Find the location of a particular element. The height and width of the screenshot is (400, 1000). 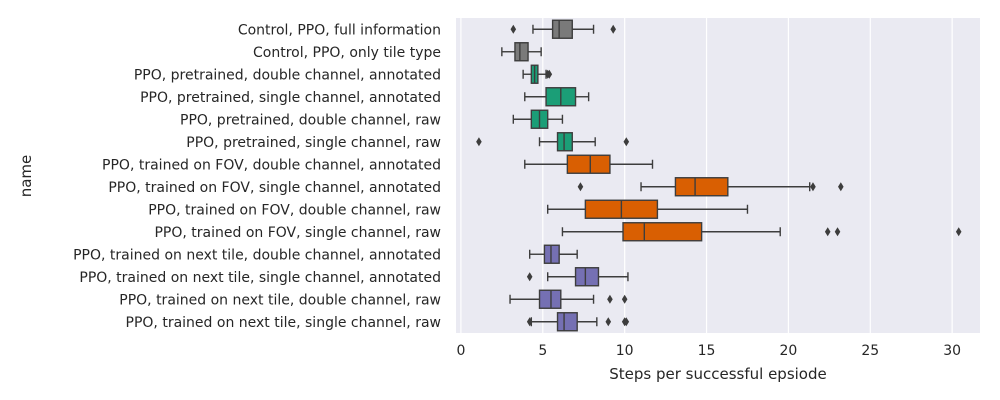

x-tick-label: 5 is located at coordinates (542, 351).